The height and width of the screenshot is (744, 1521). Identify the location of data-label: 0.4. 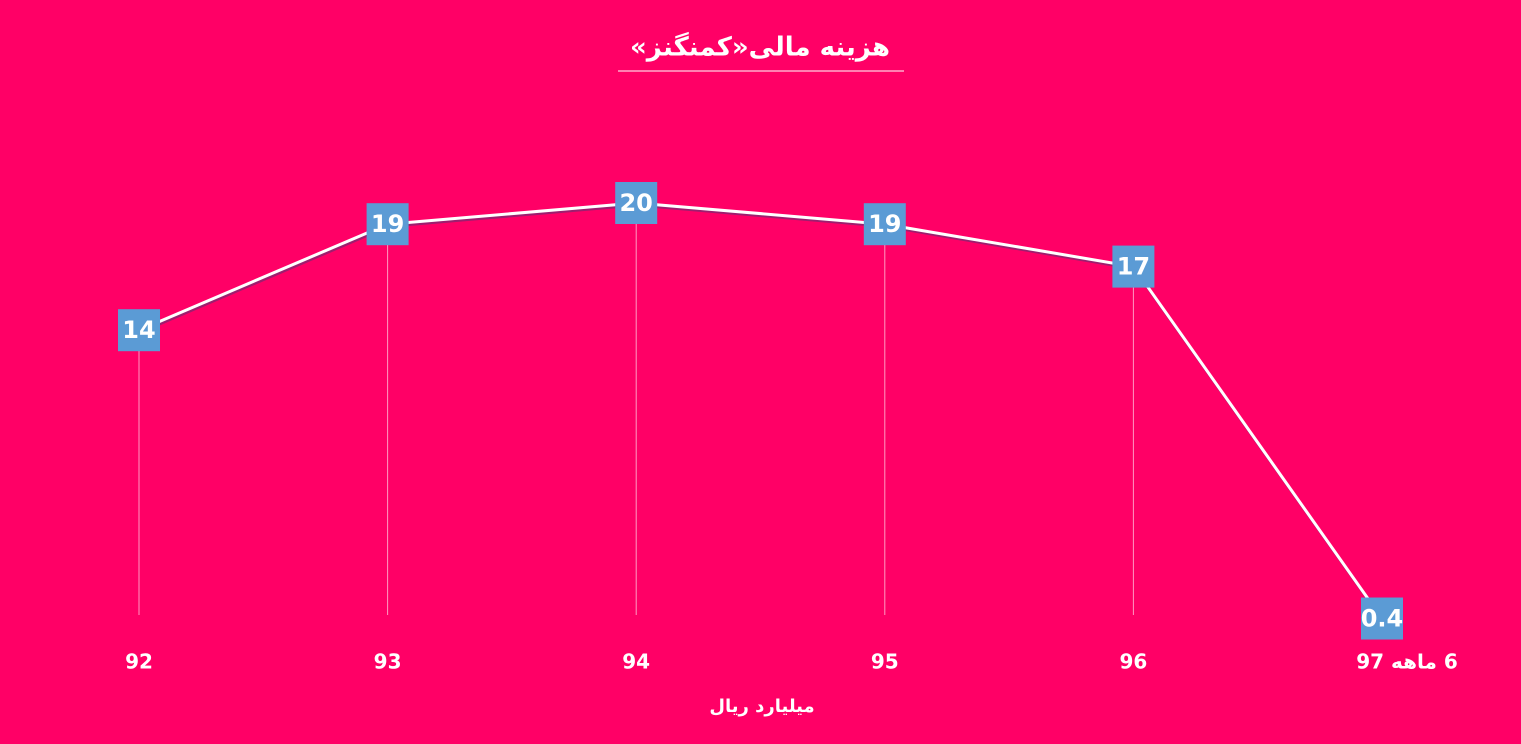
(1382, 619).